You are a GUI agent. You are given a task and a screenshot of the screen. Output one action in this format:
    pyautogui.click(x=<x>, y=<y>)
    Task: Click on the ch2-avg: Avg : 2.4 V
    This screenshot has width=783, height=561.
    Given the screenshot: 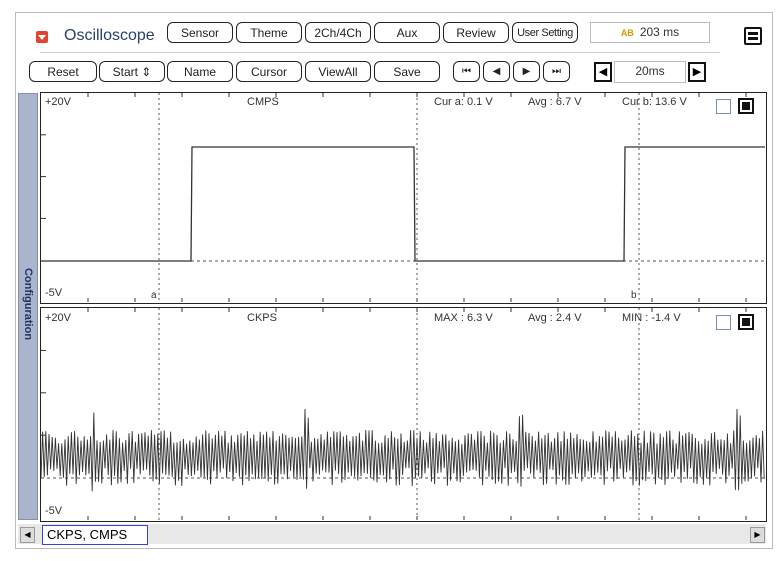 What is the action you would take?
    pyautogui.click(x=555, y=318)
    